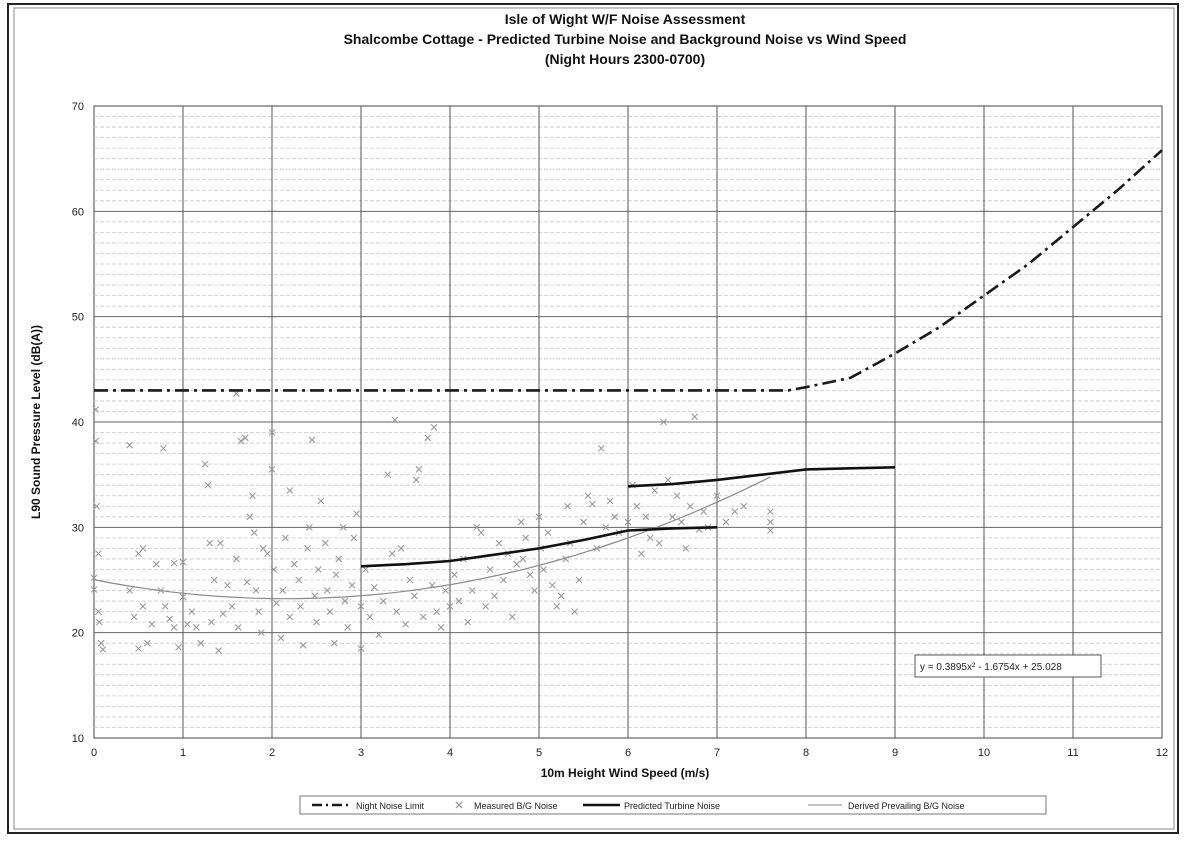 The height and width of the screenshot is (846, 1186). I want to click on x-axis-ticks: 0 1 2 3 4 5 6 7 8 9 10 11 12, so click(629, 753).